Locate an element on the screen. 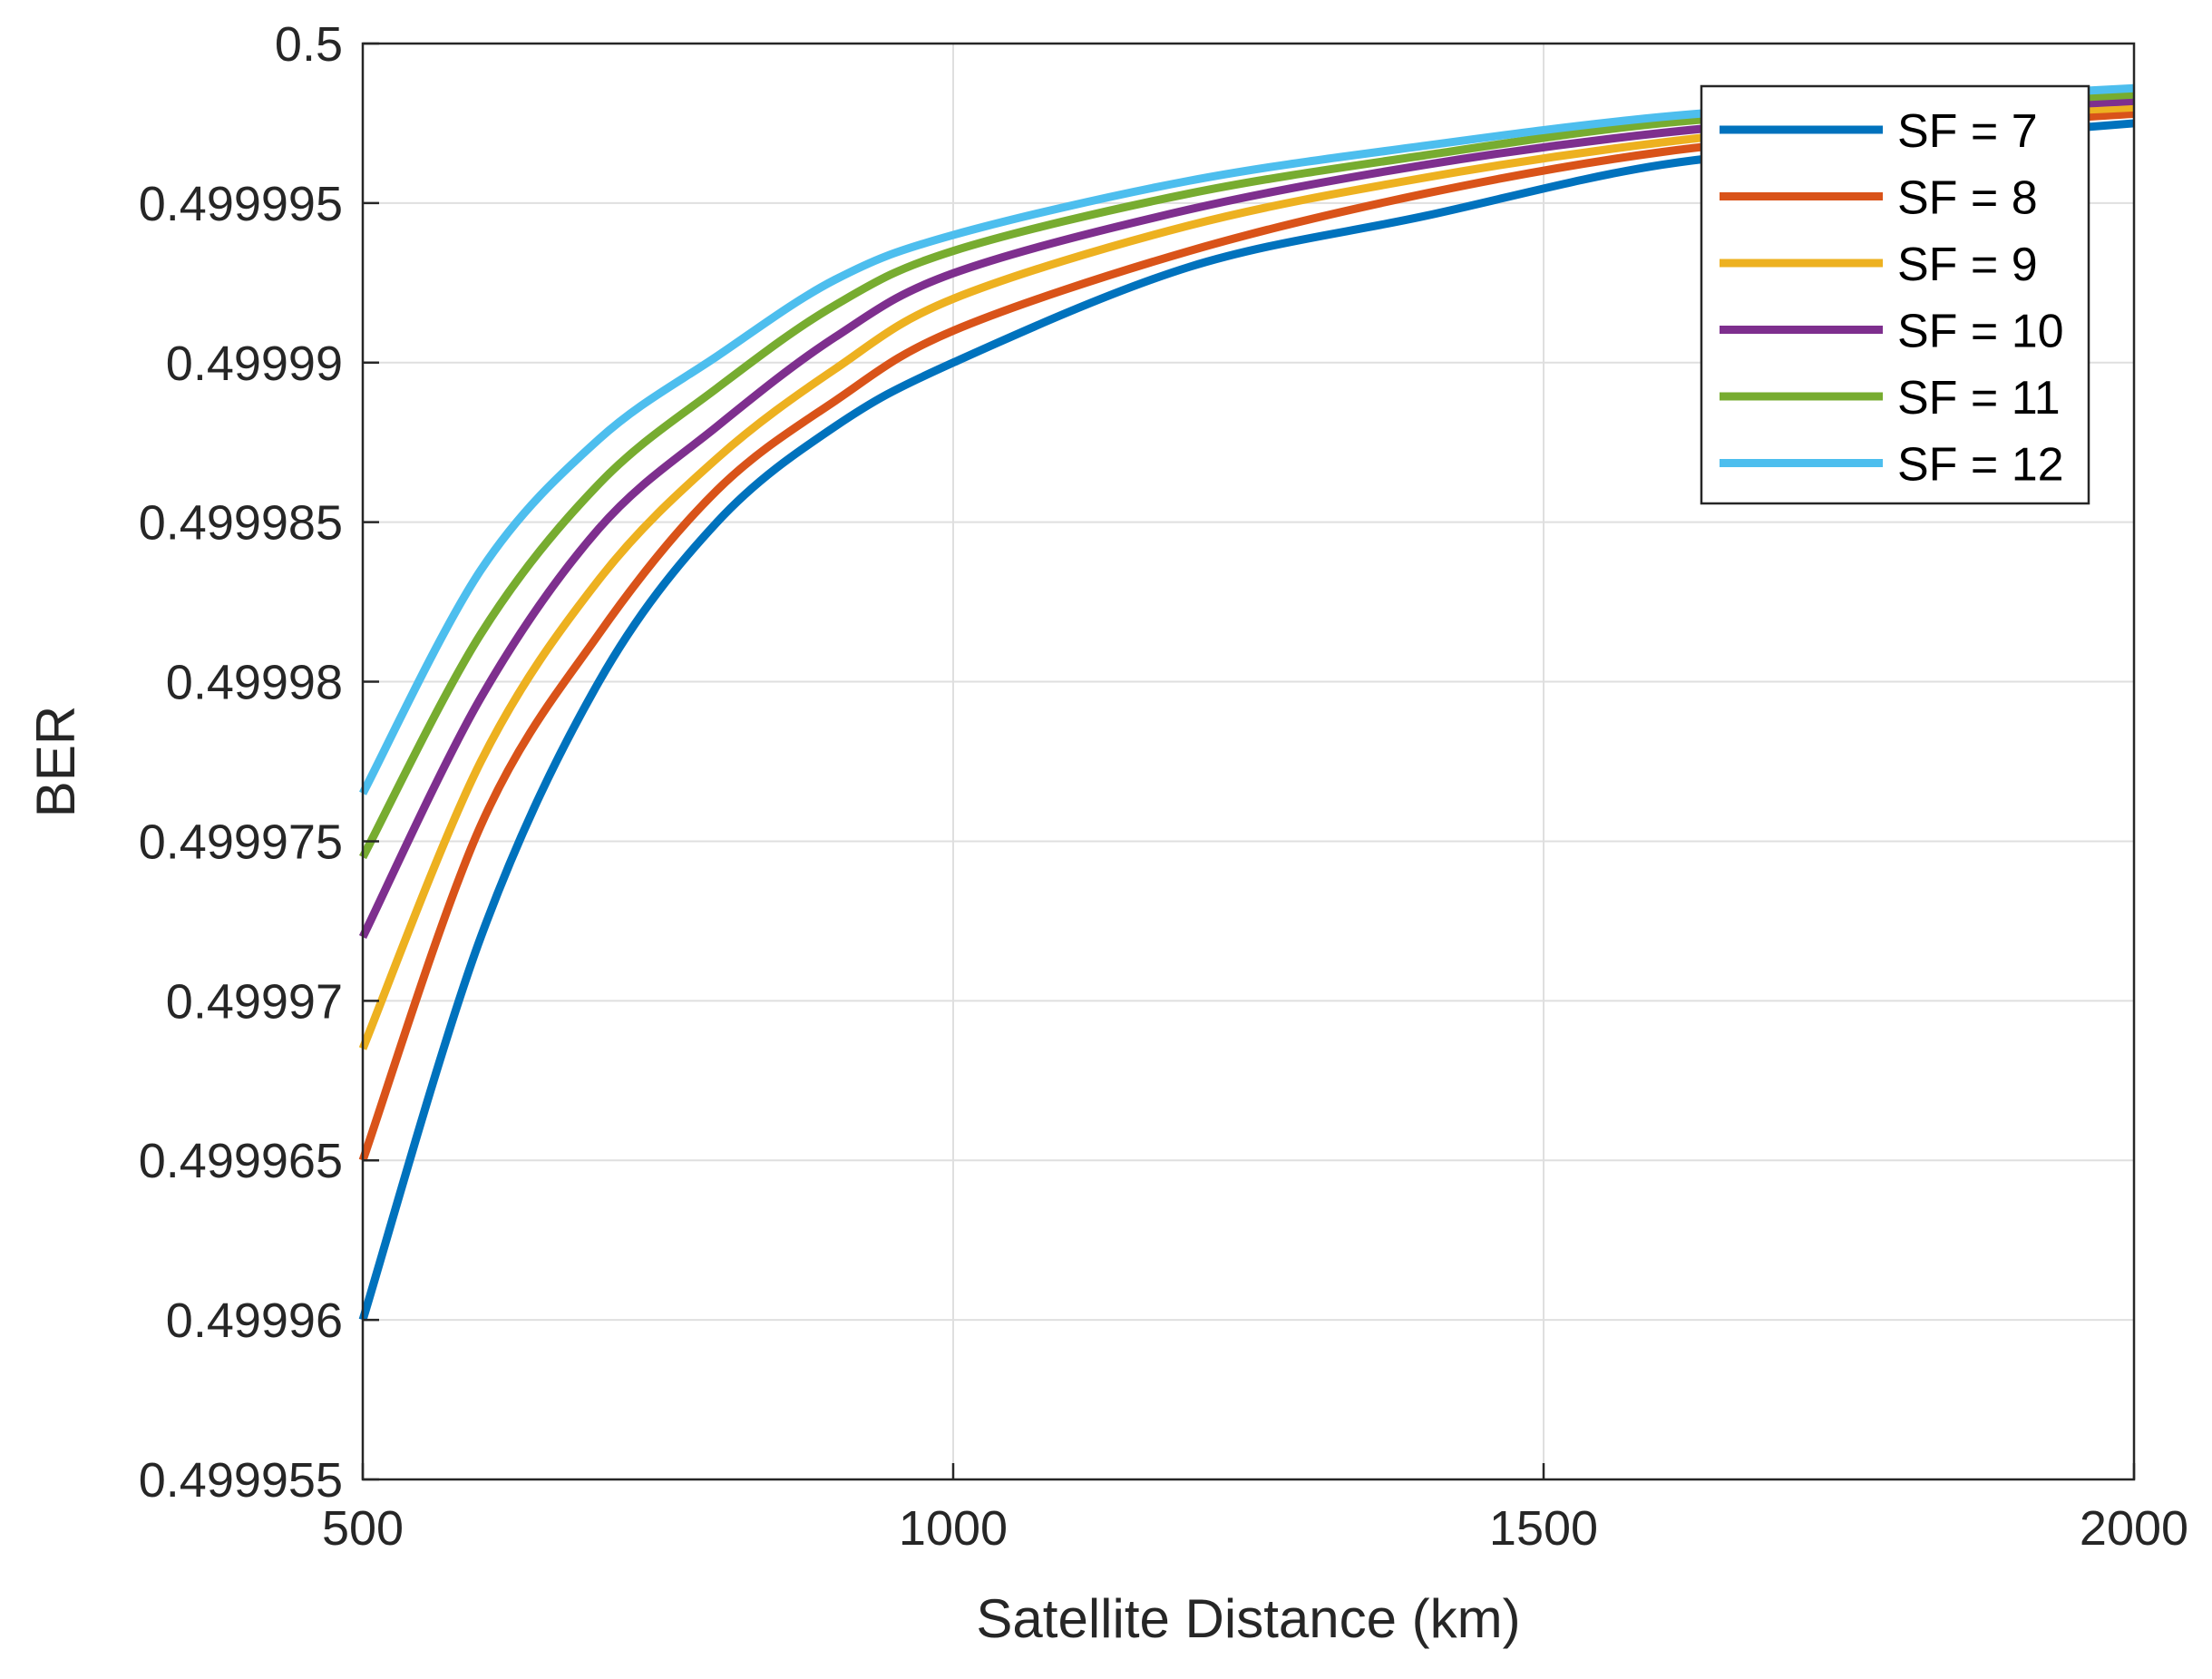 The width and height of the screenshot is (2212, 1679). y-tick-label: 0.49998 is located at coordinates (255, 683).